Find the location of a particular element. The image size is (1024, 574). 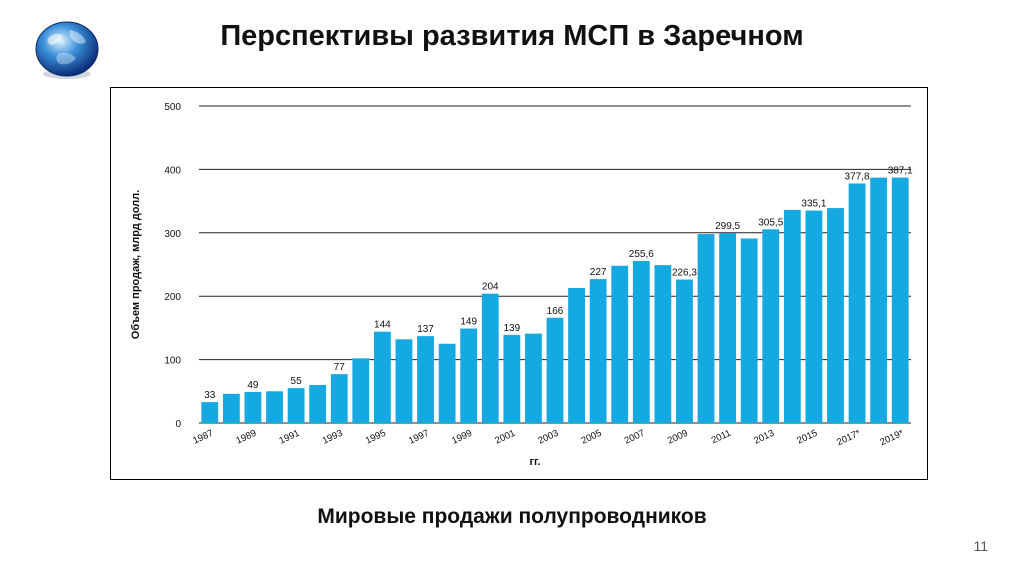

y-tick-label: 200 is located at coordinates (172, 297).